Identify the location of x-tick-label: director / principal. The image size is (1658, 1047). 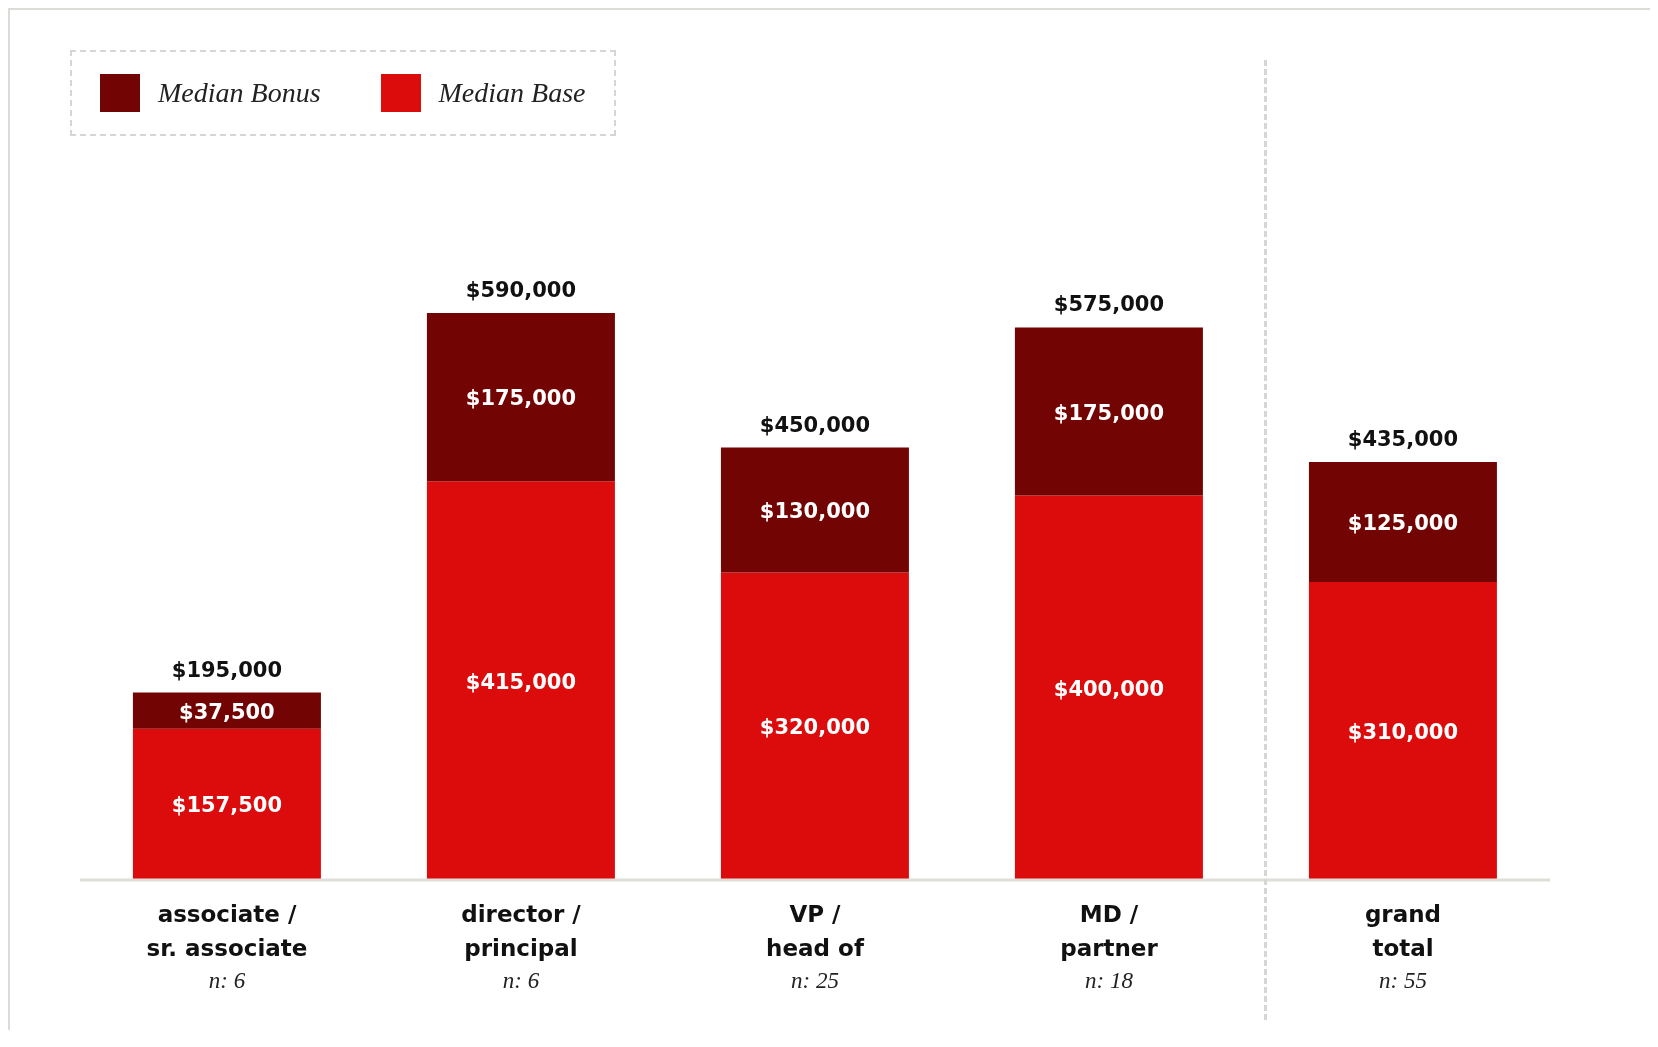
(521, 931).